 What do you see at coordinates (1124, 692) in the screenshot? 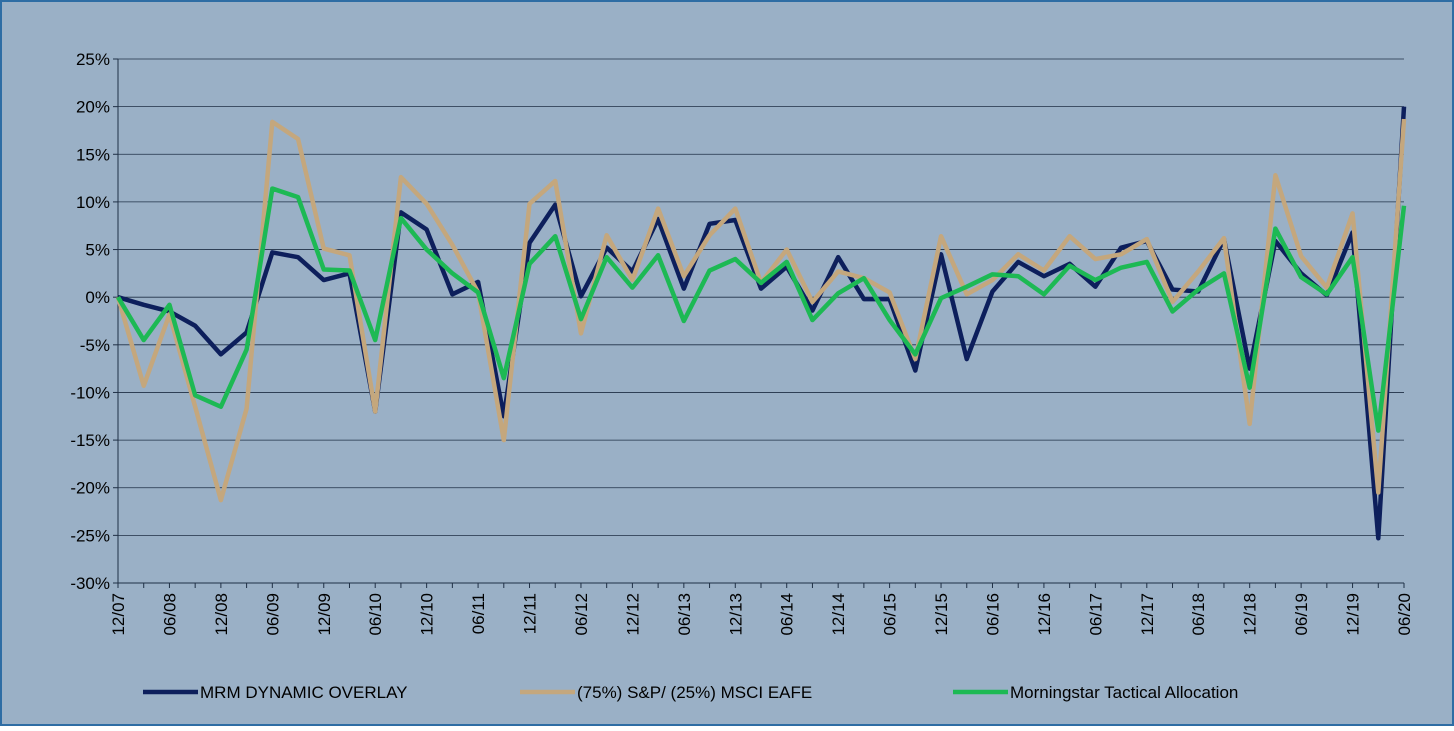
I see `legend-label: Morningstar Tactical Allocation` at bounding box center [1124, 692].